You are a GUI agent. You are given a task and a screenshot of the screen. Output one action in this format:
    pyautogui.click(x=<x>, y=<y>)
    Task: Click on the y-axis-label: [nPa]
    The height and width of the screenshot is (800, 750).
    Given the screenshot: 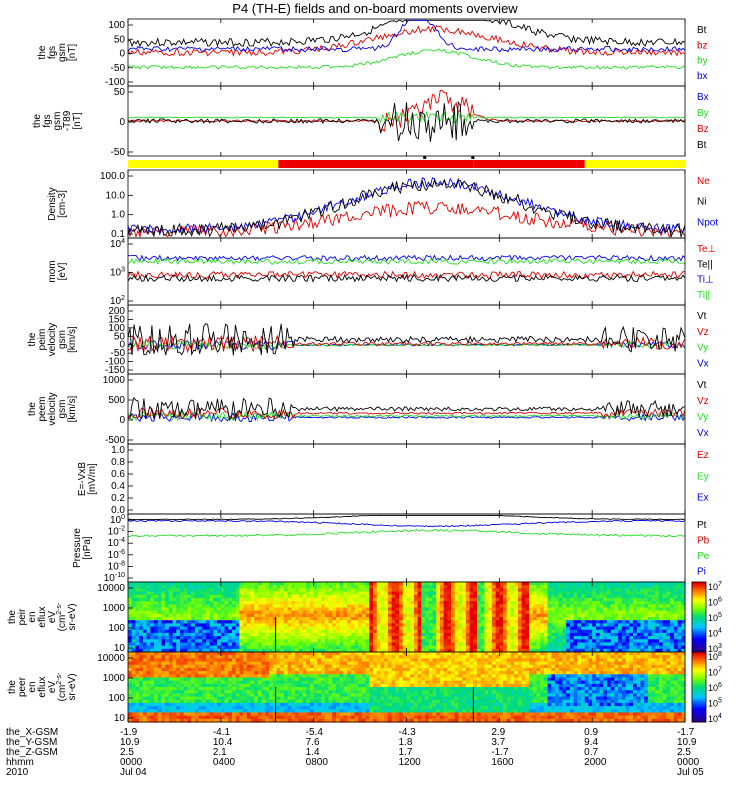 What is the action you would take?
    pyautogui.click(x=87, y=548)
    